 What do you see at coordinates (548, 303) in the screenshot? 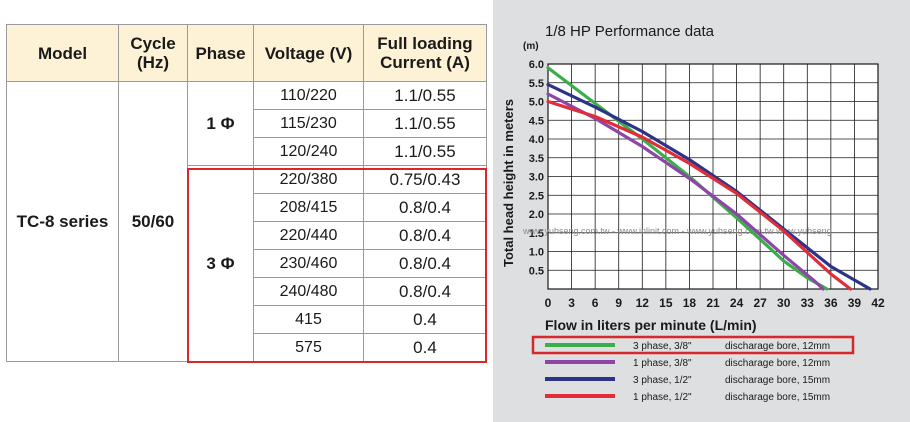
I see `x-tick-label: 0` at bounding box center [548, 303].